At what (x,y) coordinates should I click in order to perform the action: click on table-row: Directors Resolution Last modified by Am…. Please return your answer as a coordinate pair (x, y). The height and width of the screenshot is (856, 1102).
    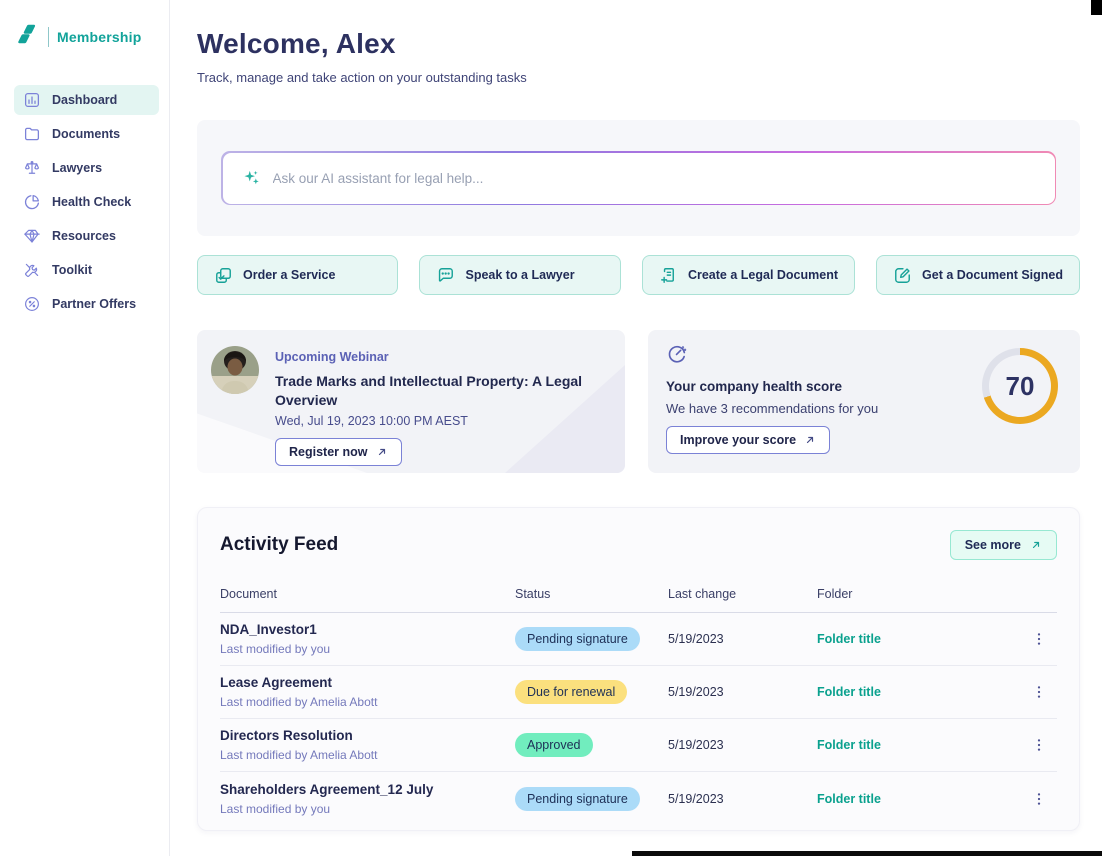
    Looking at the image, I should click on (638, 745).